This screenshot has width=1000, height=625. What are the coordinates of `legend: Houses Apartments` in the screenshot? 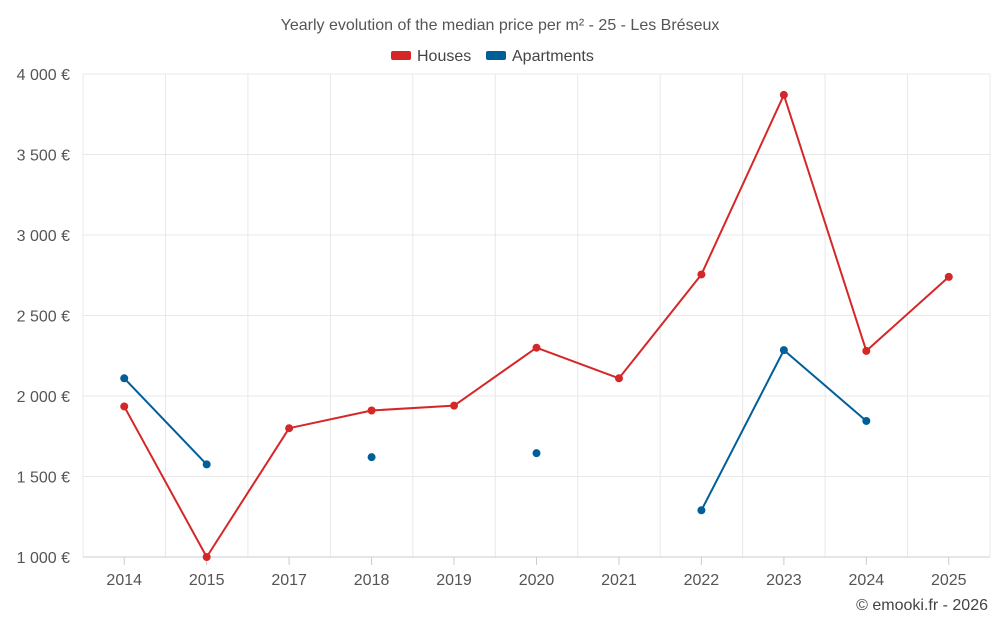 It's located at (492, 56).